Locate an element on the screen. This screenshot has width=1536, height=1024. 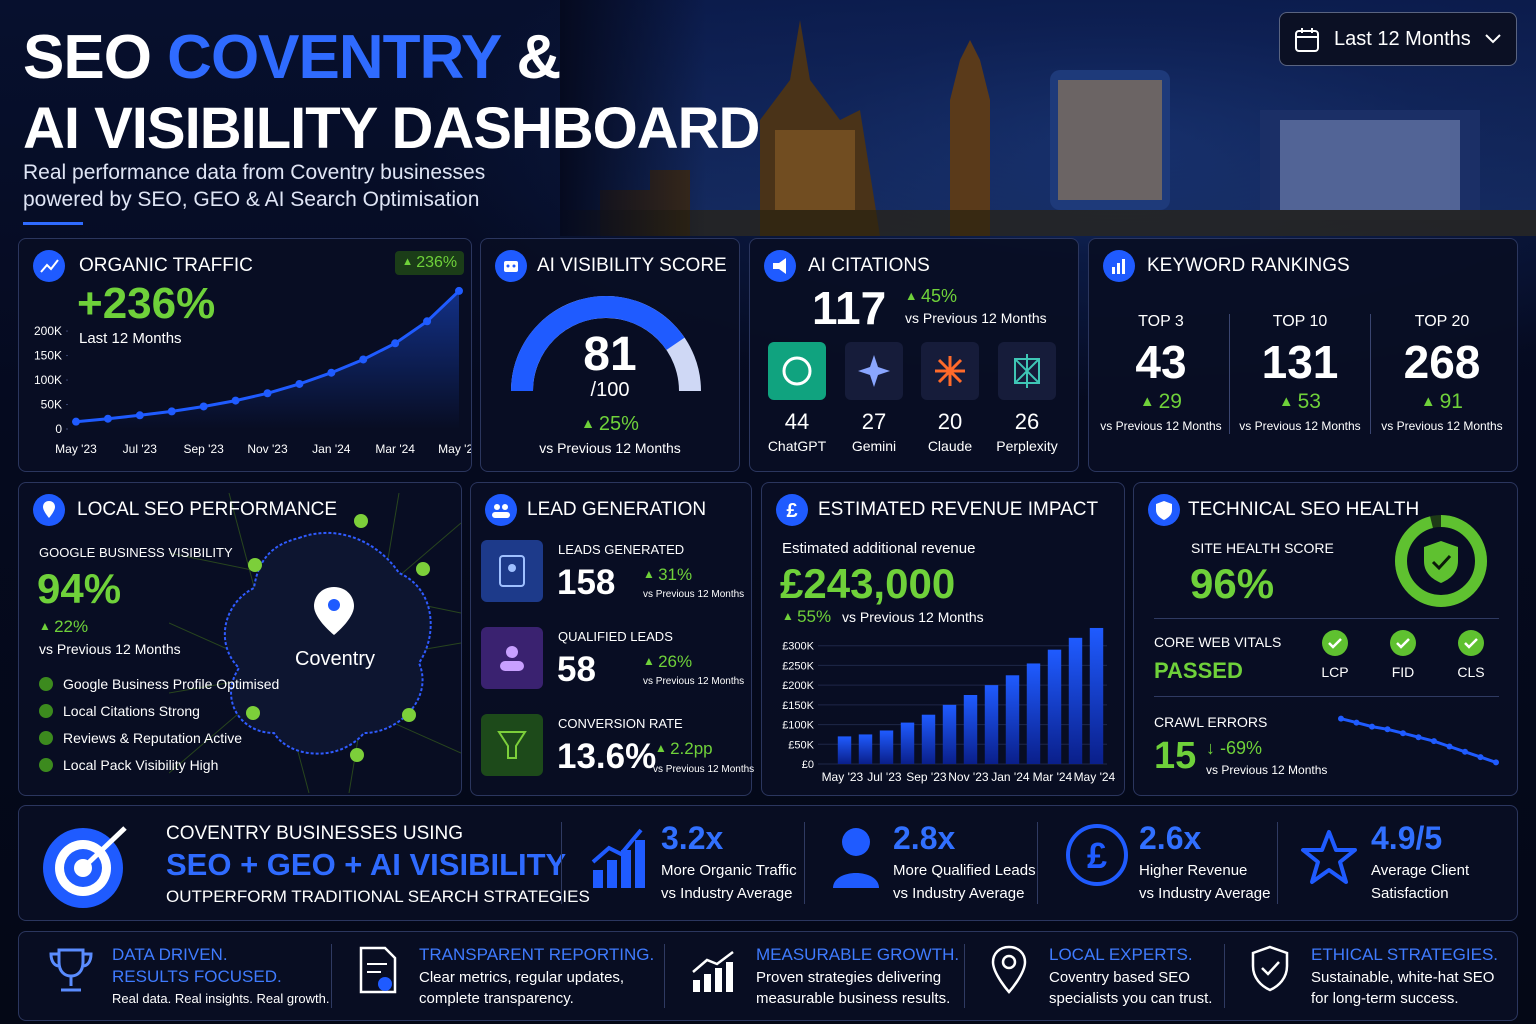
conversion-icon is located at coordinates (512, 745).